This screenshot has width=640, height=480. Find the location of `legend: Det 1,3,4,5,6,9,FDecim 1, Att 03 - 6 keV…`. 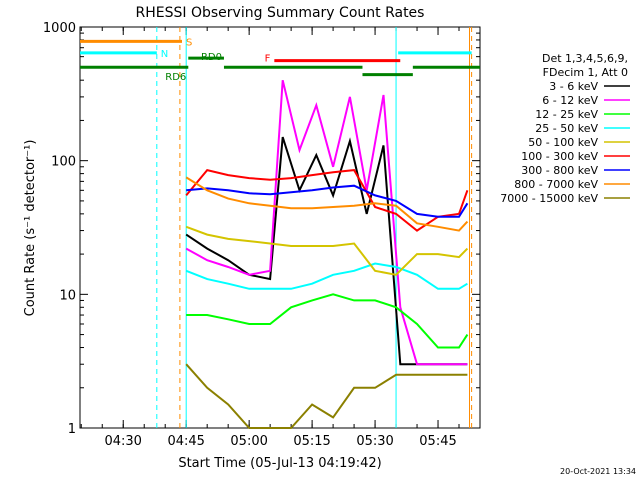

legend: Det 1,3,4,5,6,9,FDecim 1, Att 03 - 6 keV… is located at coordinates (565, 128).